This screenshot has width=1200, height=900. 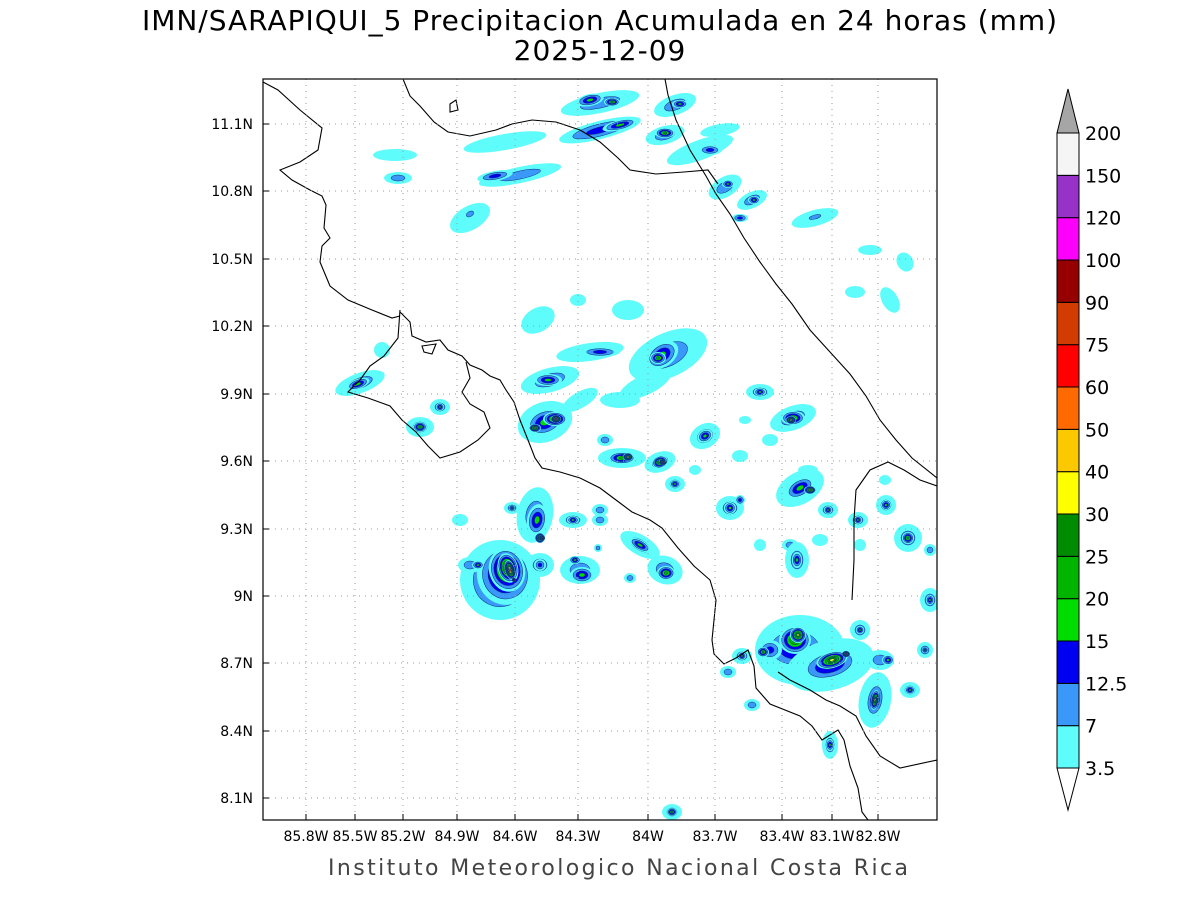 I want to click on y-tick-label: 11.1N, so click(x=232, y=125).